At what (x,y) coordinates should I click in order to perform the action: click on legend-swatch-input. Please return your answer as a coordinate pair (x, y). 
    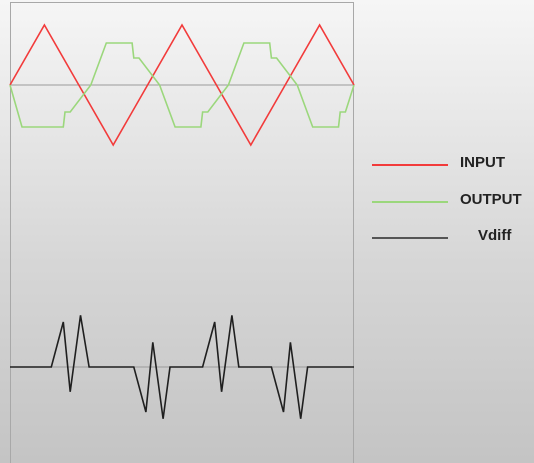
    Looking at the image, I should click on (410, 165).